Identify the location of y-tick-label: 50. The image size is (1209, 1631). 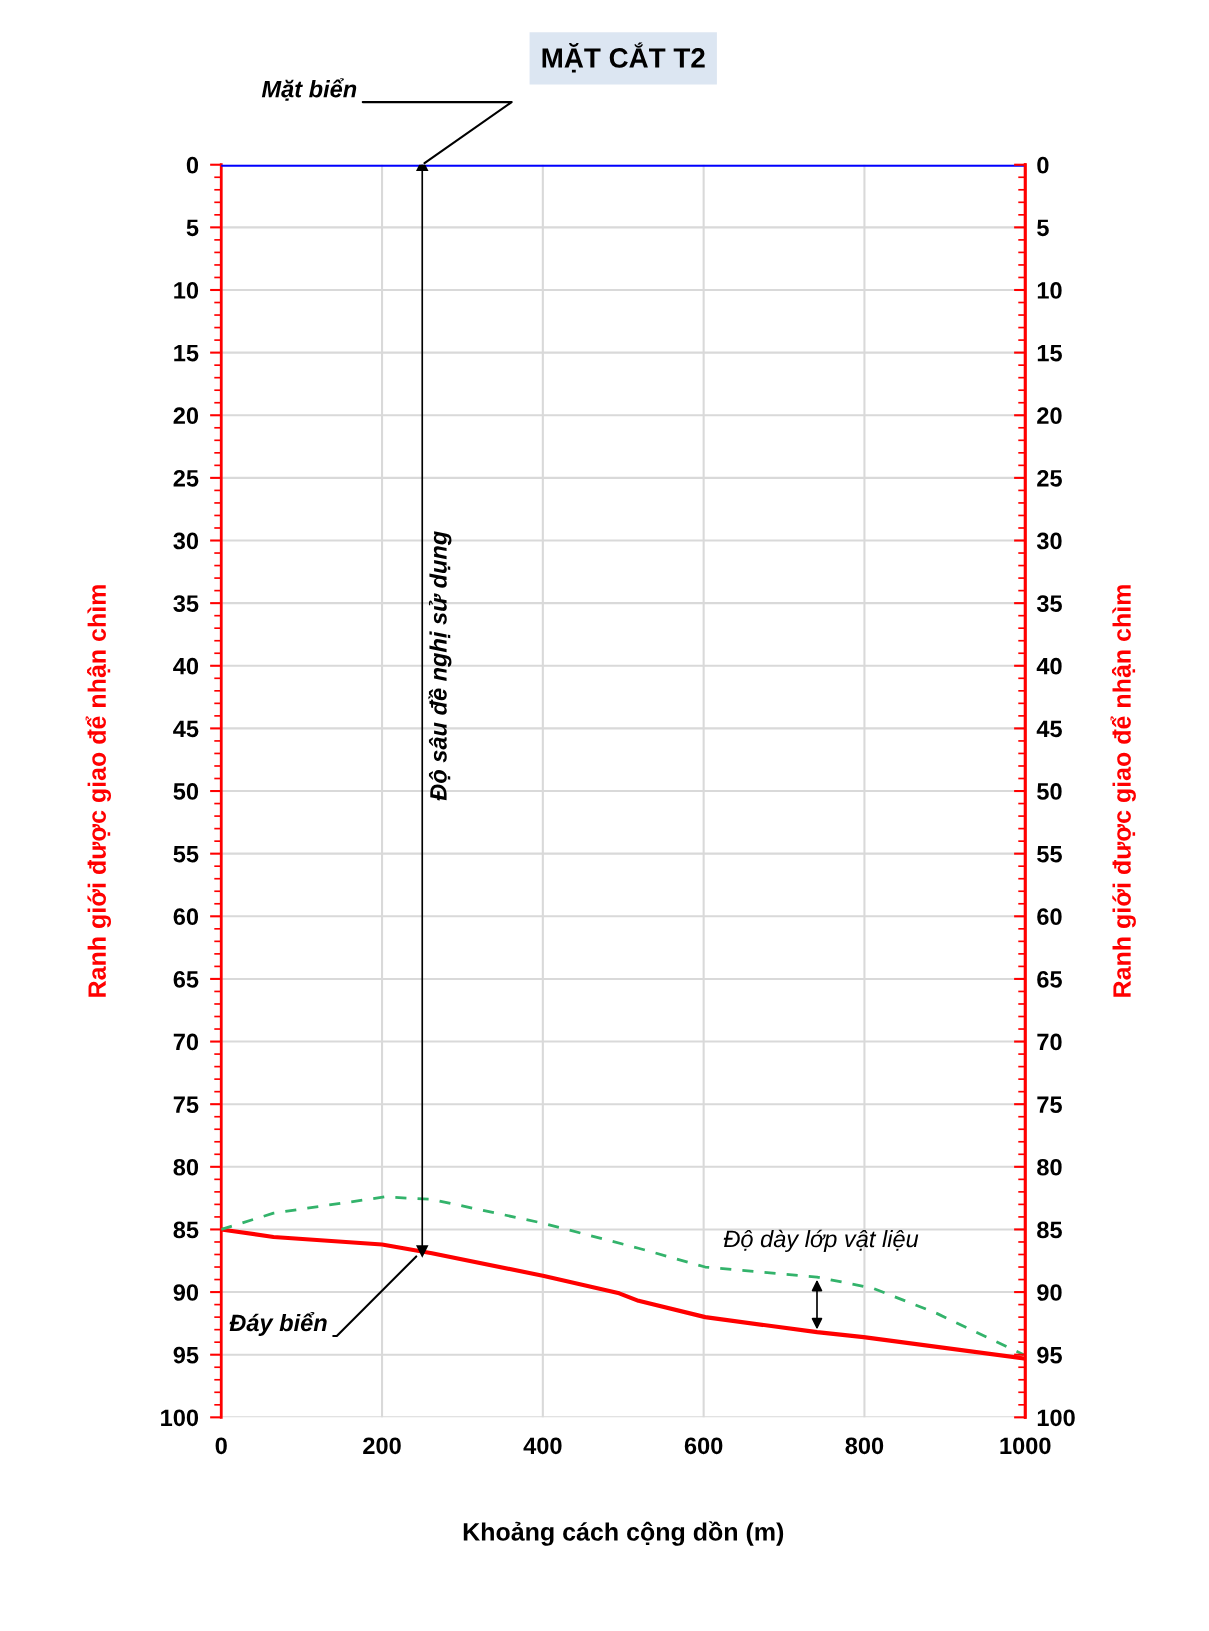
(186, 791).